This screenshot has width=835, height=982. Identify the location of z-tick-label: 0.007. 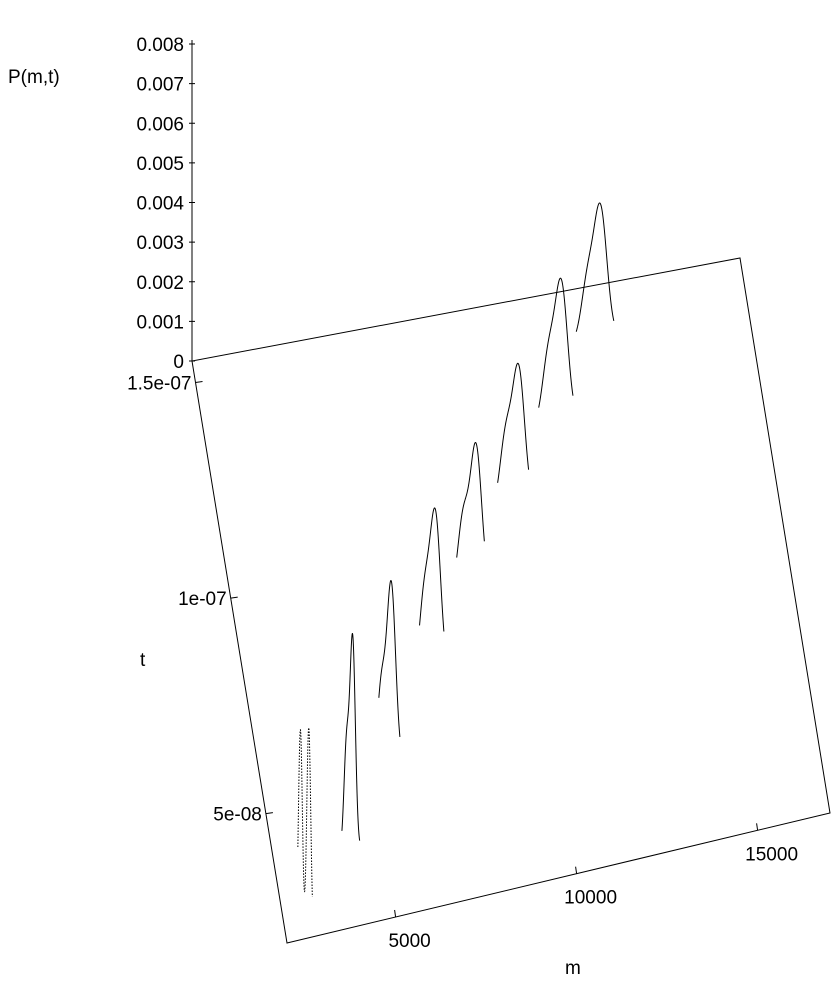
(160, 85).